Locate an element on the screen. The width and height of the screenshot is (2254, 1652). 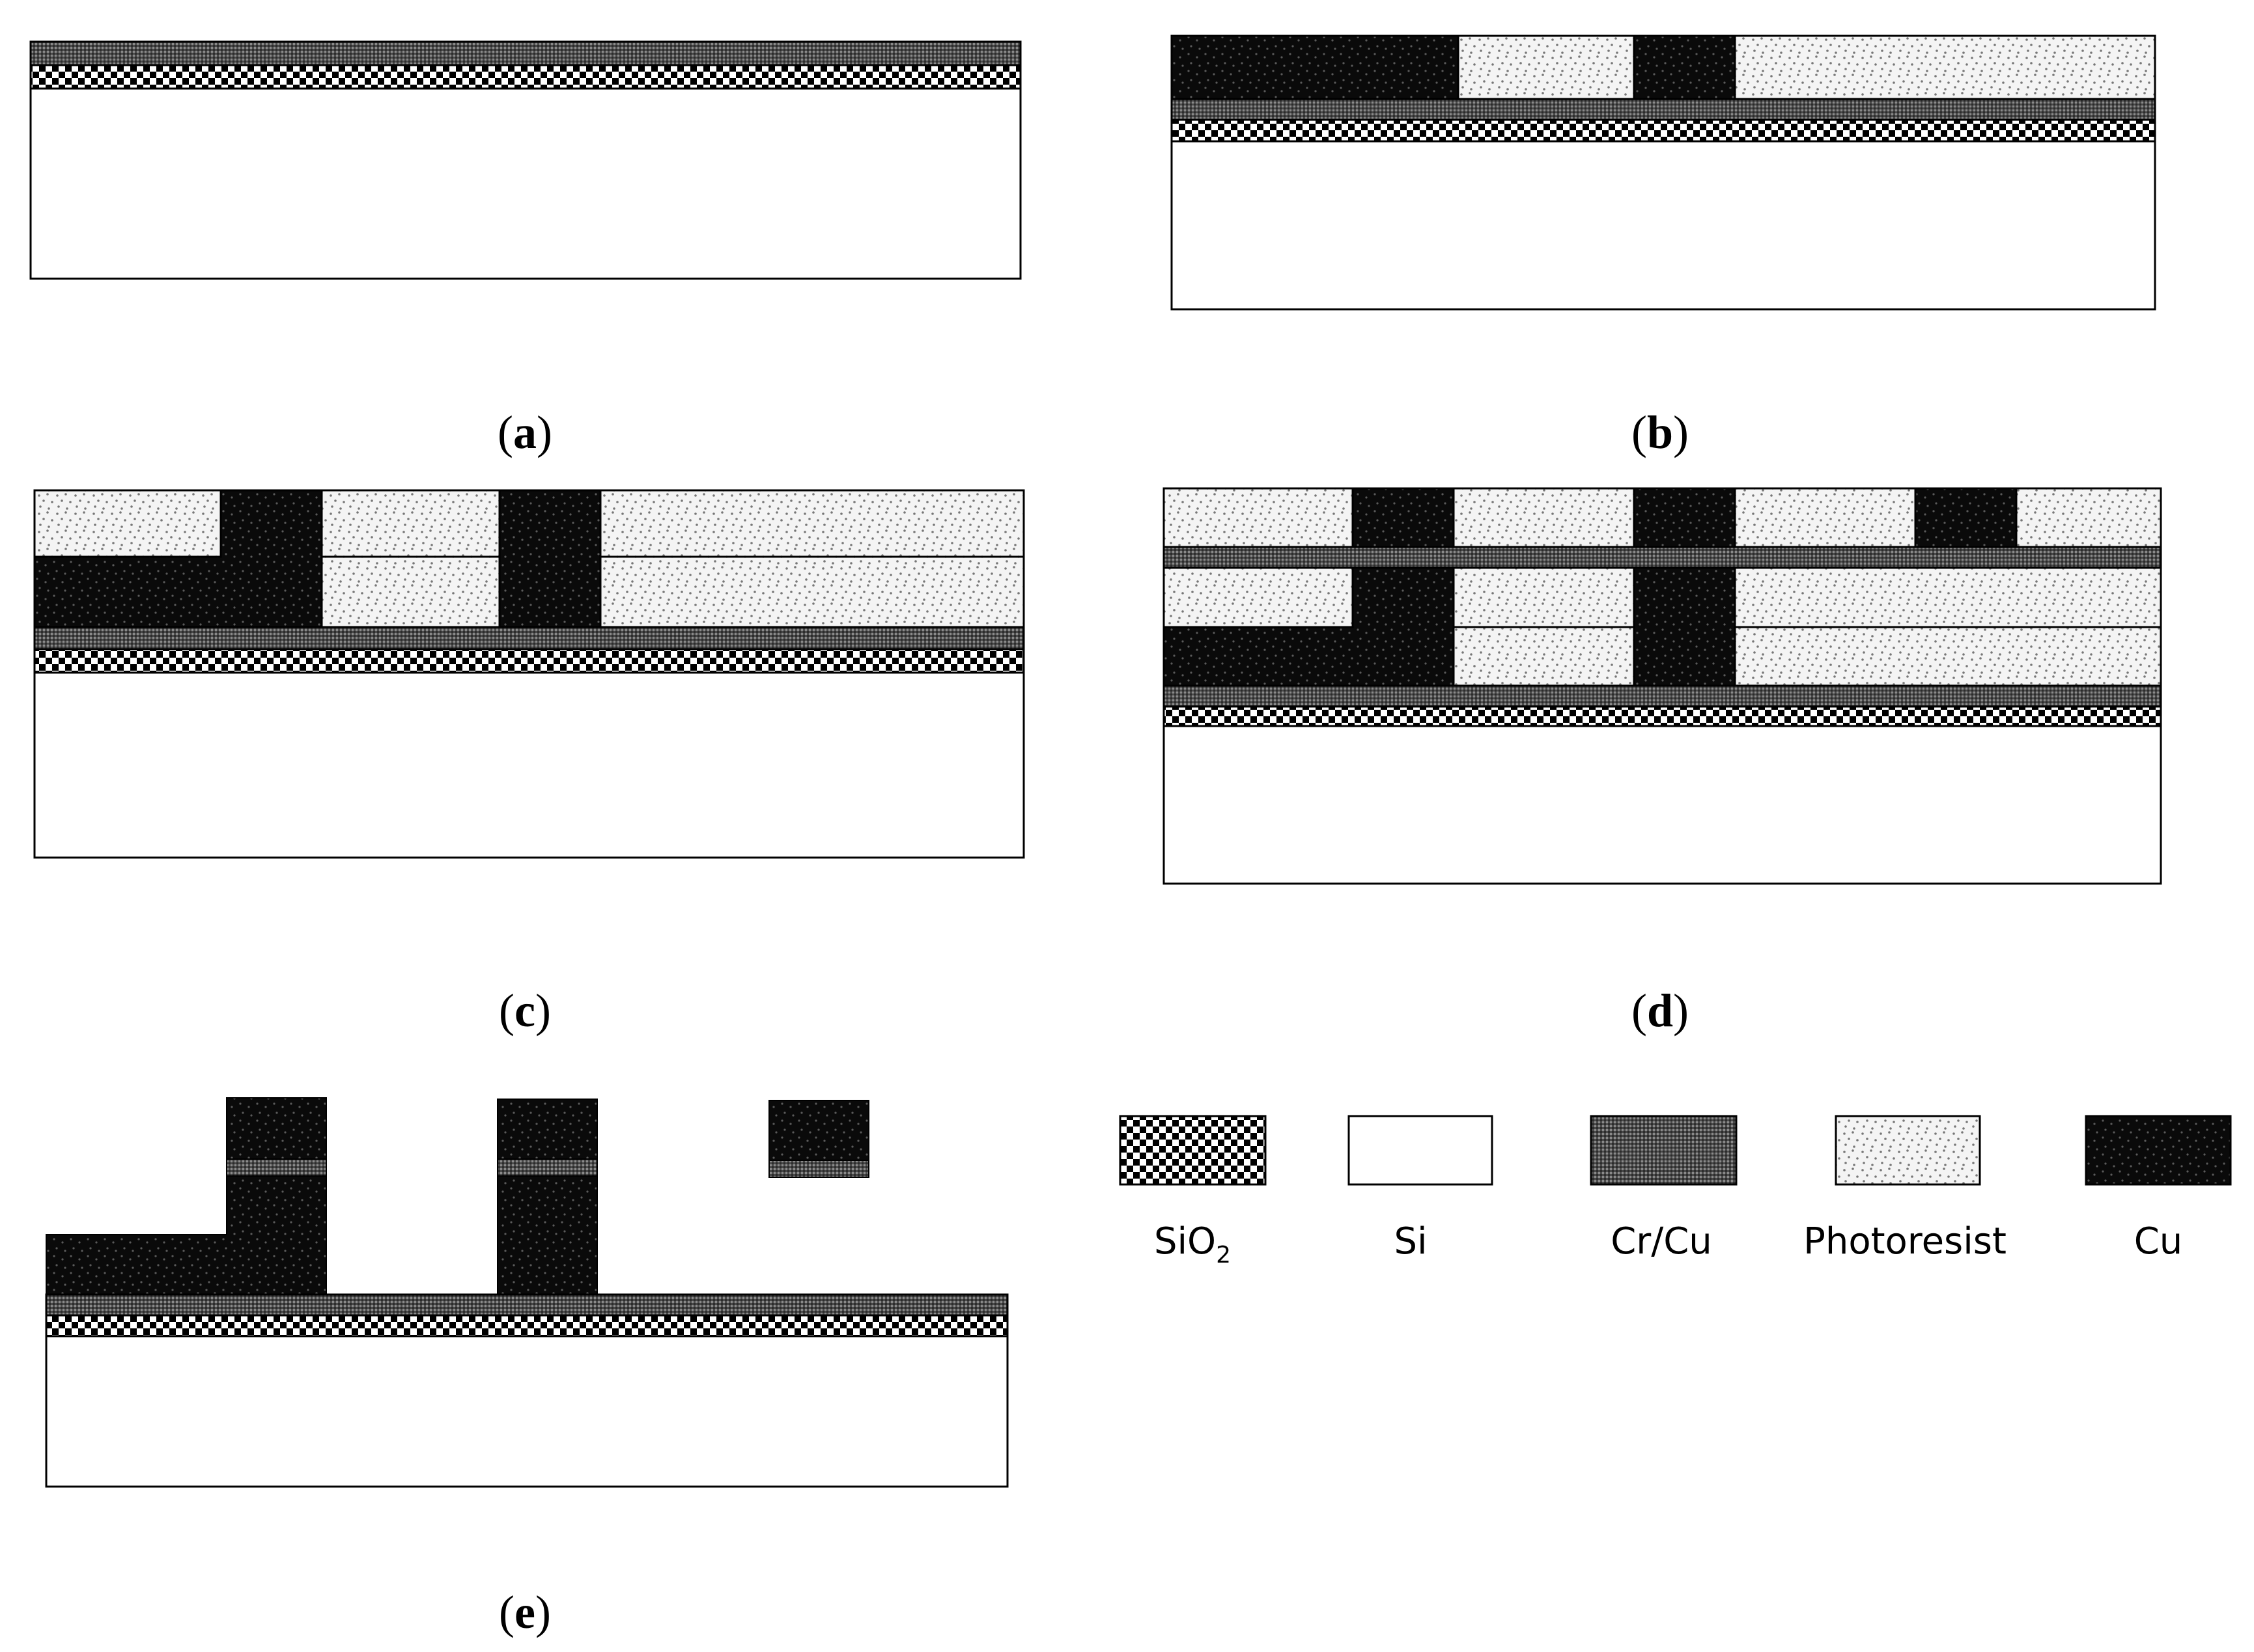
legend-item-photoresist: Photoresist is located at coordinates (1905, 1189).